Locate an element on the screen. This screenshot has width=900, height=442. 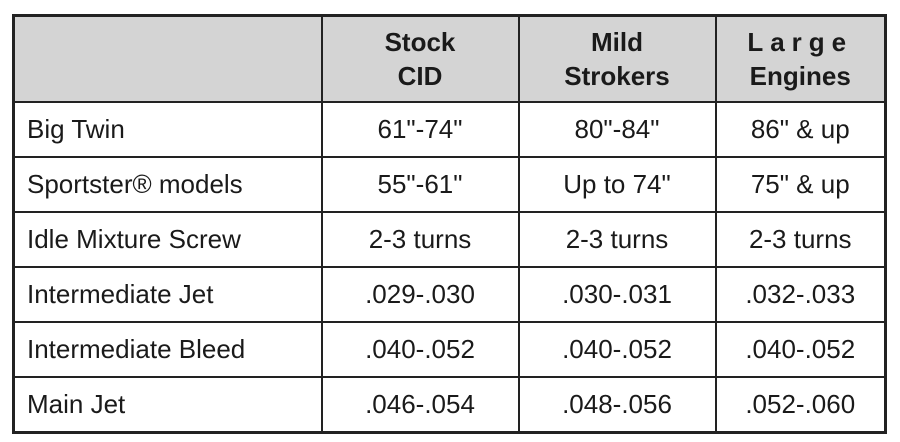
header-line: Engines is located at coordinates (800, 76).